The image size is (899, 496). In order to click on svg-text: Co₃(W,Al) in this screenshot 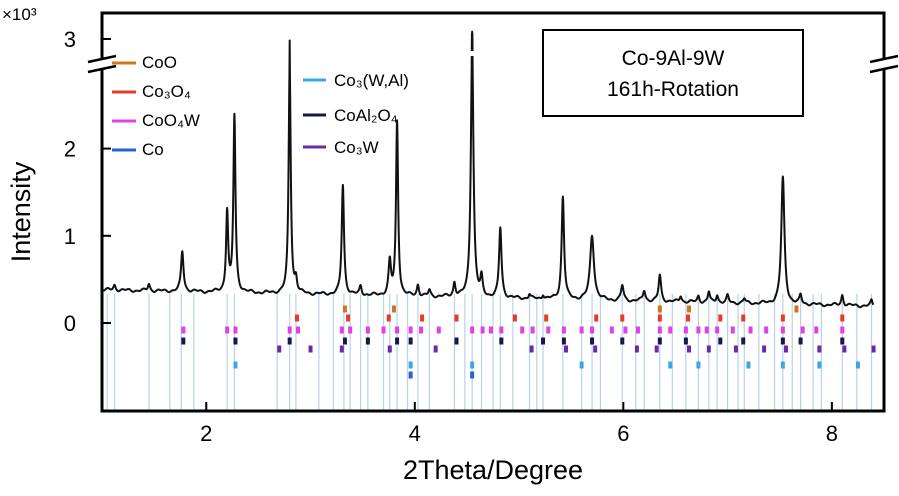, I will do `click(371, 80)`.